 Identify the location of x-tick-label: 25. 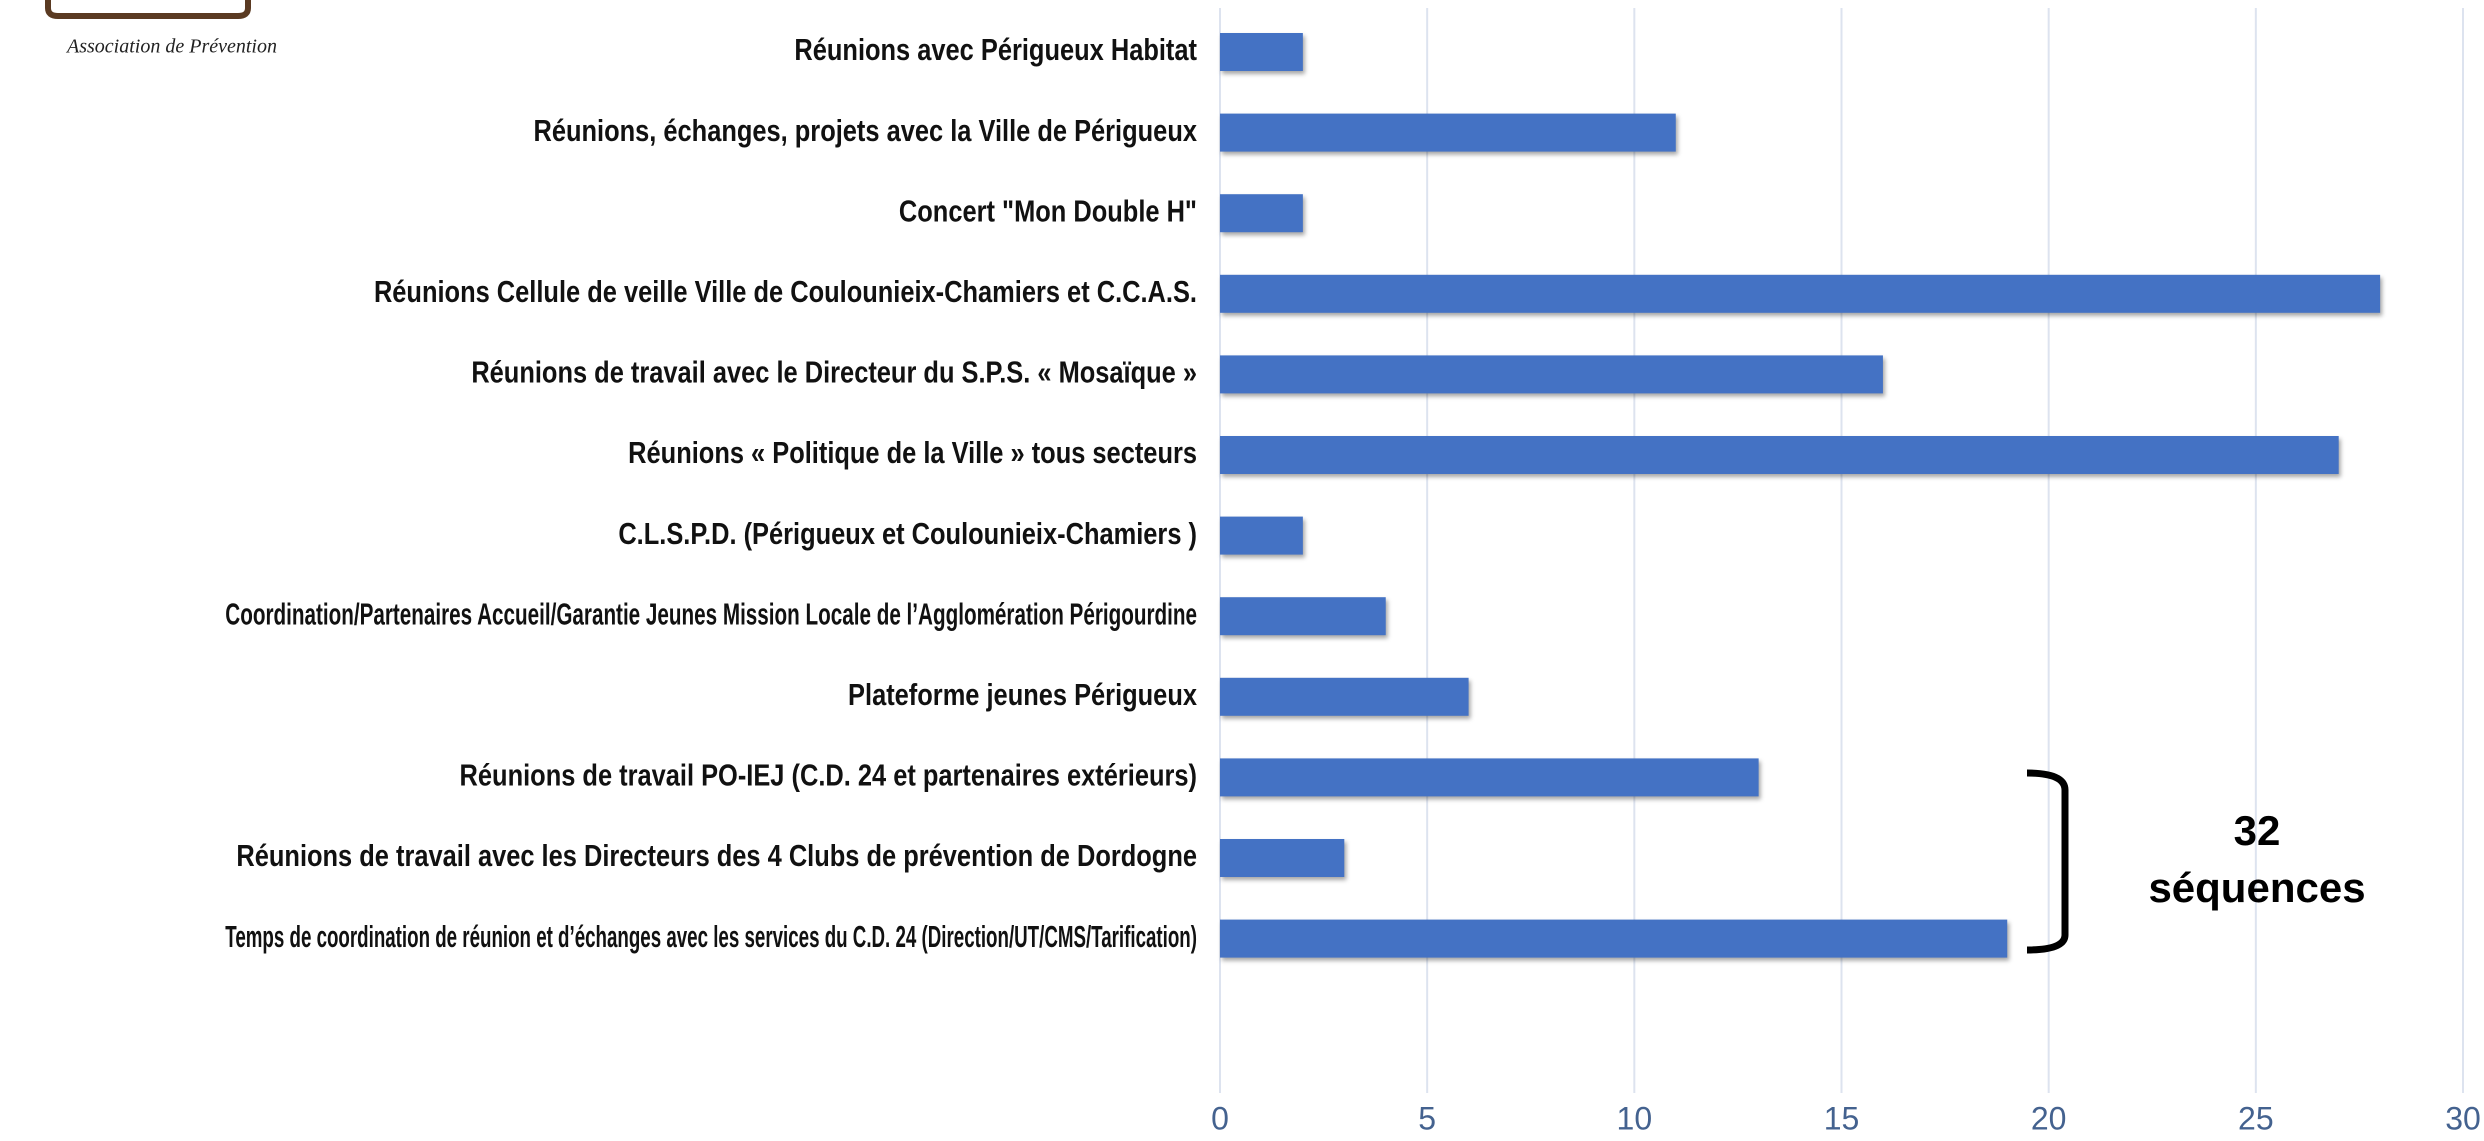
(2256, 1118).